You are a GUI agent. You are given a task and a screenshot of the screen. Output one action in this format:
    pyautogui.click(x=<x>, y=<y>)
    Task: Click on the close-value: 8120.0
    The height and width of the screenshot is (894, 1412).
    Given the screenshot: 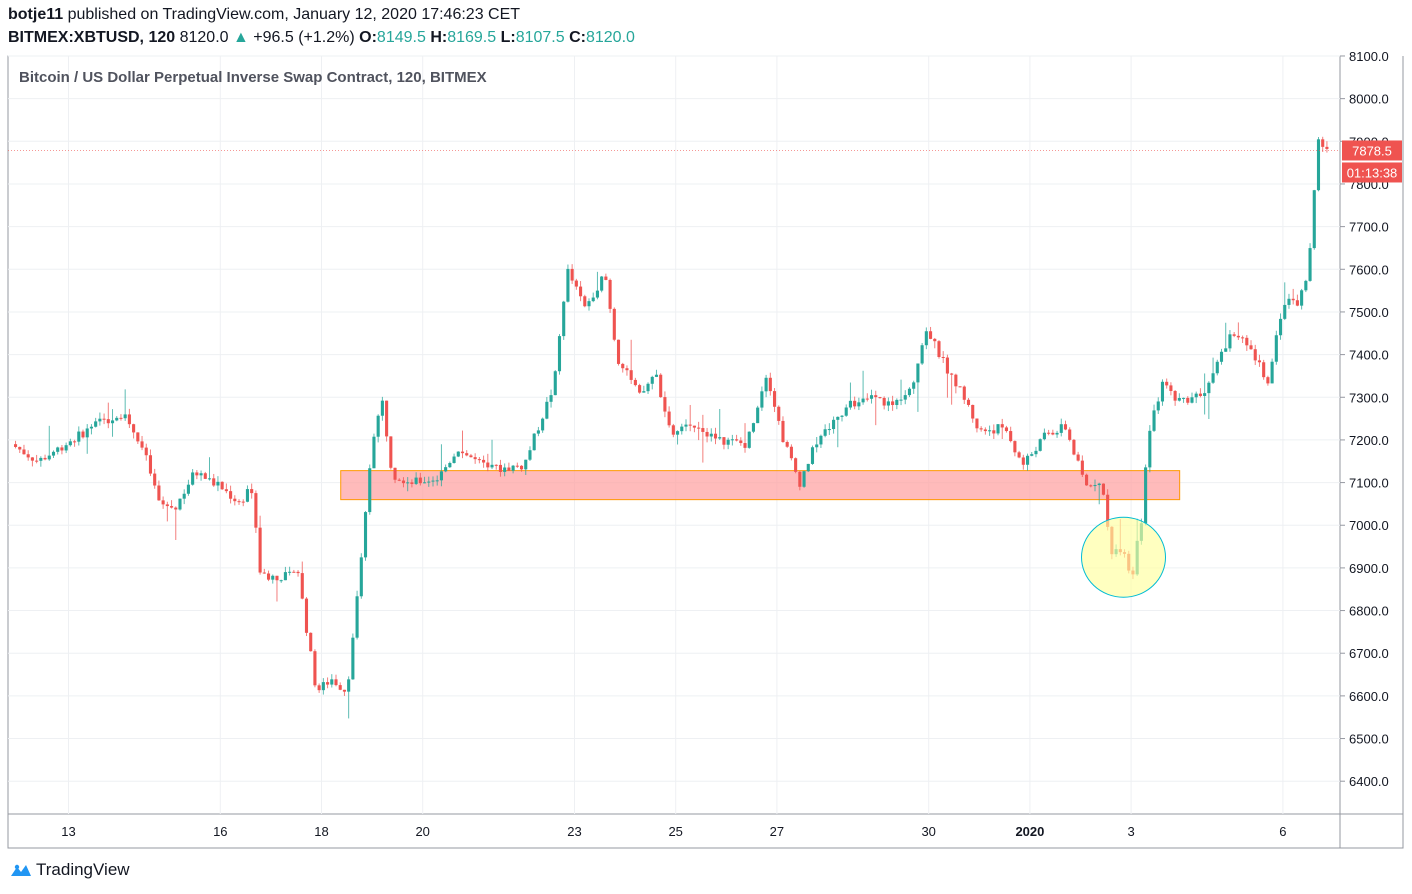 What is the action you would take?
    pyautogui.click(x=610, y=37)
    